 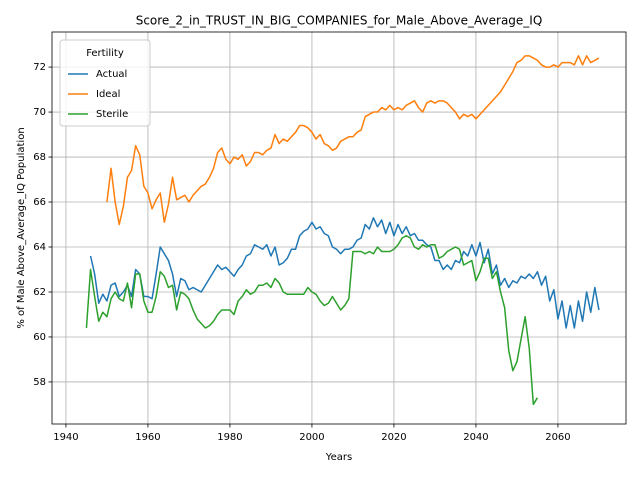 I want to click on legend-label: Actual, so click(x=111, y=74).